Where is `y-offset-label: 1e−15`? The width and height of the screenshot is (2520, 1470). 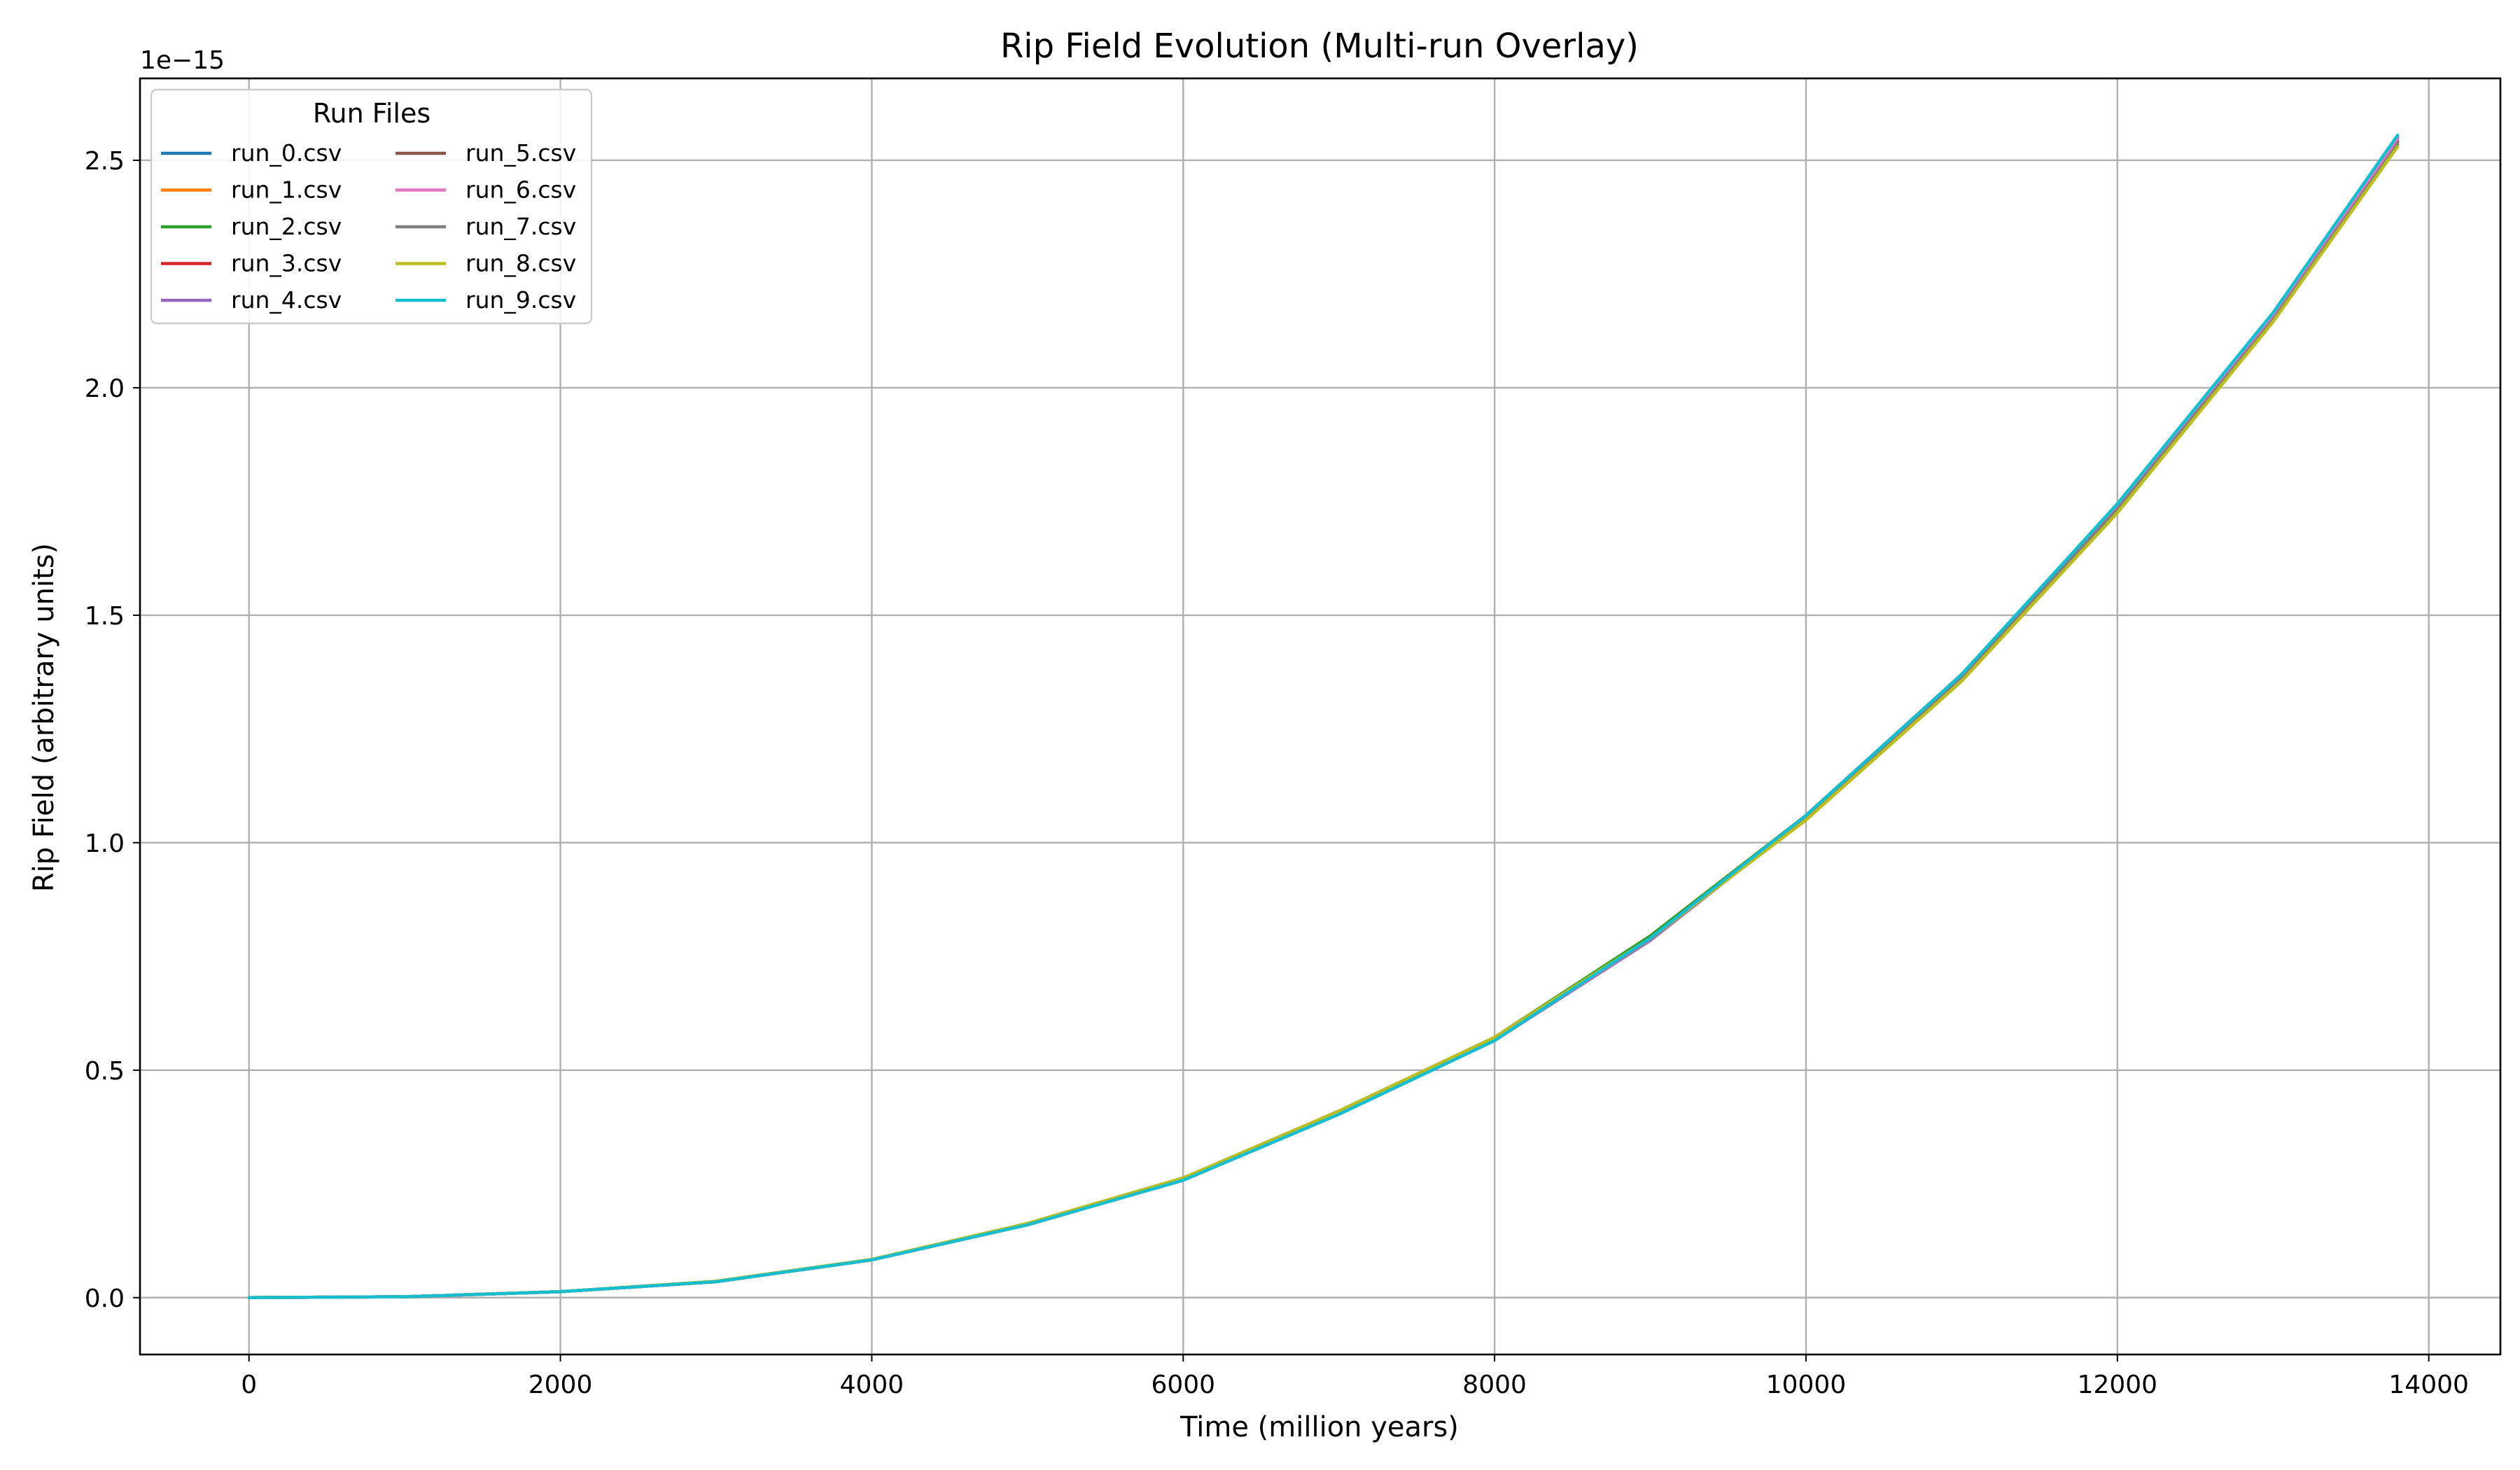 y-offset-label: 1e−15 is located at coordinates (182, 60).